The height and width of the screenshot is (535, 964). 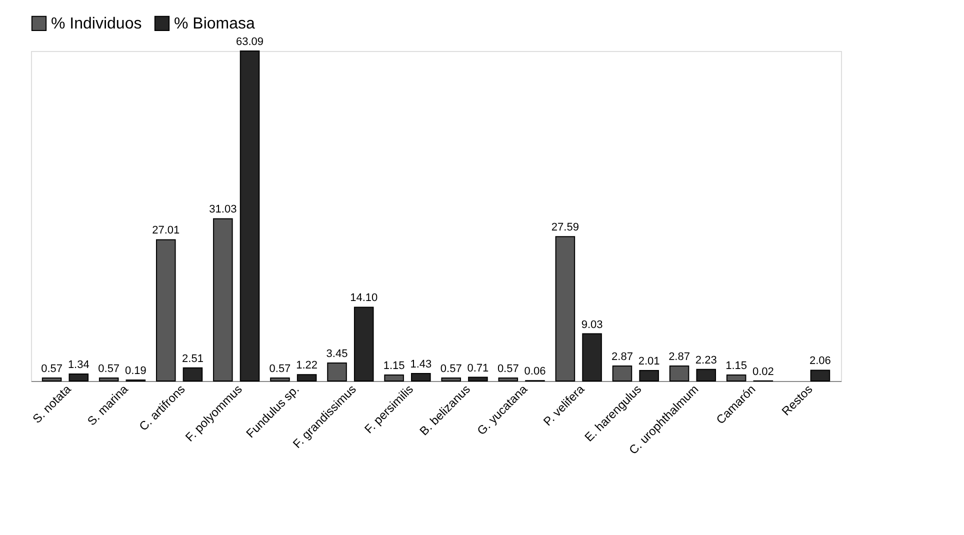 What do you see at coordinates (307, 366) in the screenshot?
I see `data-label: 1.22` at bounding box center [307, 366].